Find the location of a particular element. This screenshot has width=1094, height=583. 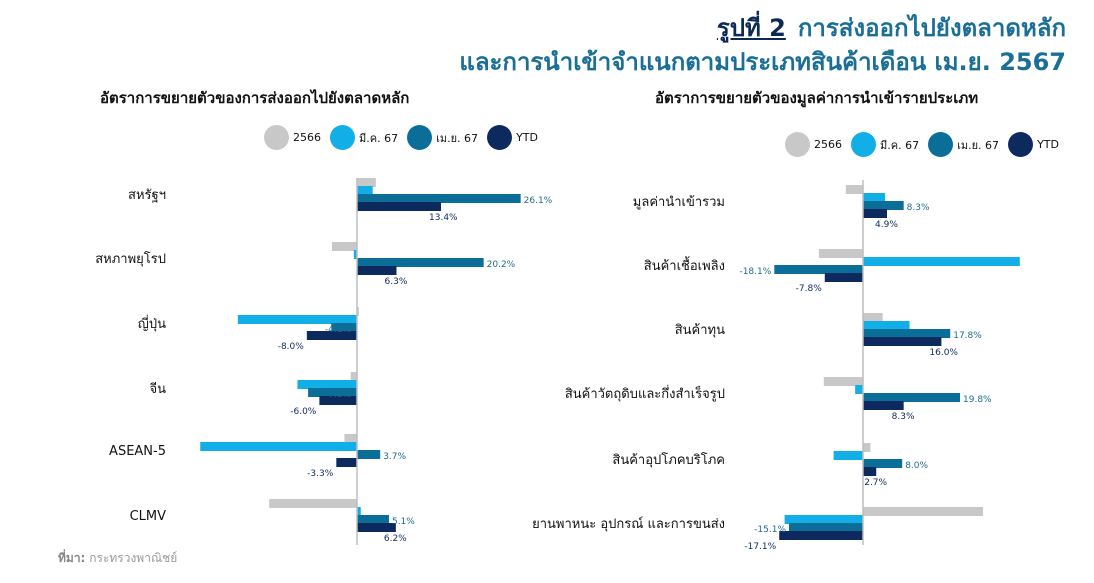

data-label: 26.1% is located at coordinates (538, 201).